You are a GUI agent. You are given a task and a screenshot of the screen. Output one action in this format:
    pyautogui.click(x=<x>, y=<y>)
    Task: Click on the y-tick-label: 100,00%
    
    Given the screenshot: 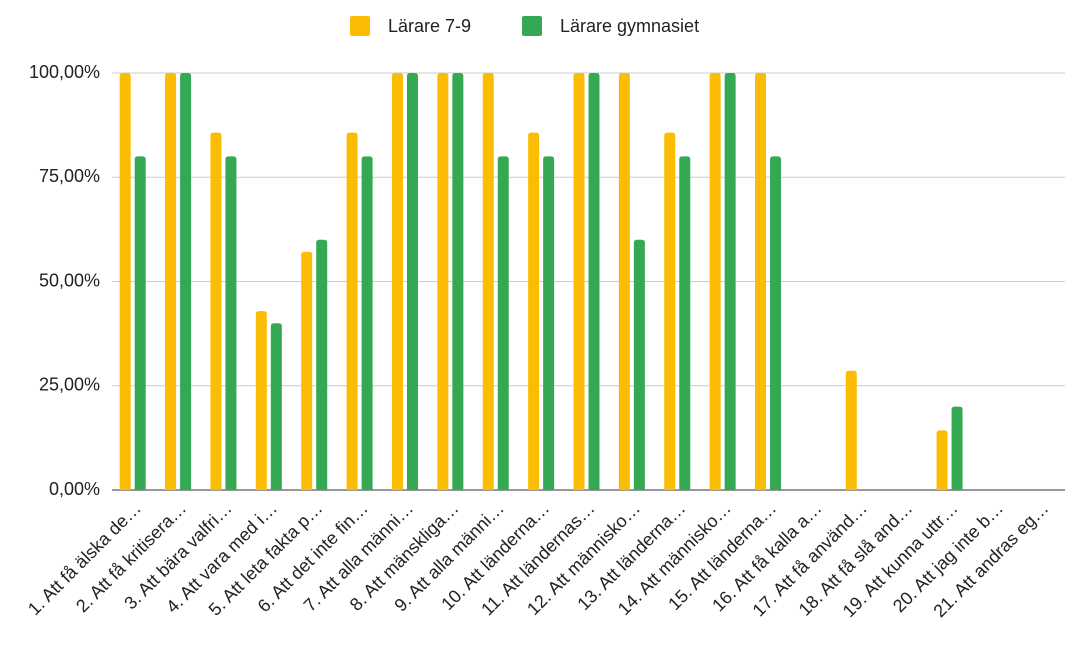 What is the action you would take?
    pyautogui.click(x=64, y=72)
    